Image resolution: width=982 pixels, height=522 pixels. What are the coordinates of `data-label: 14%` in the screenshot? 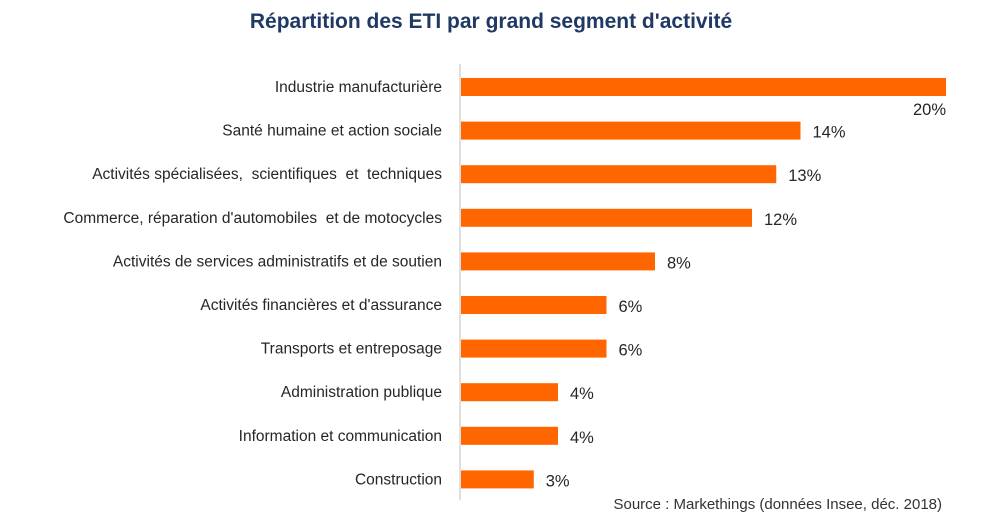 It's located at (829, 133).